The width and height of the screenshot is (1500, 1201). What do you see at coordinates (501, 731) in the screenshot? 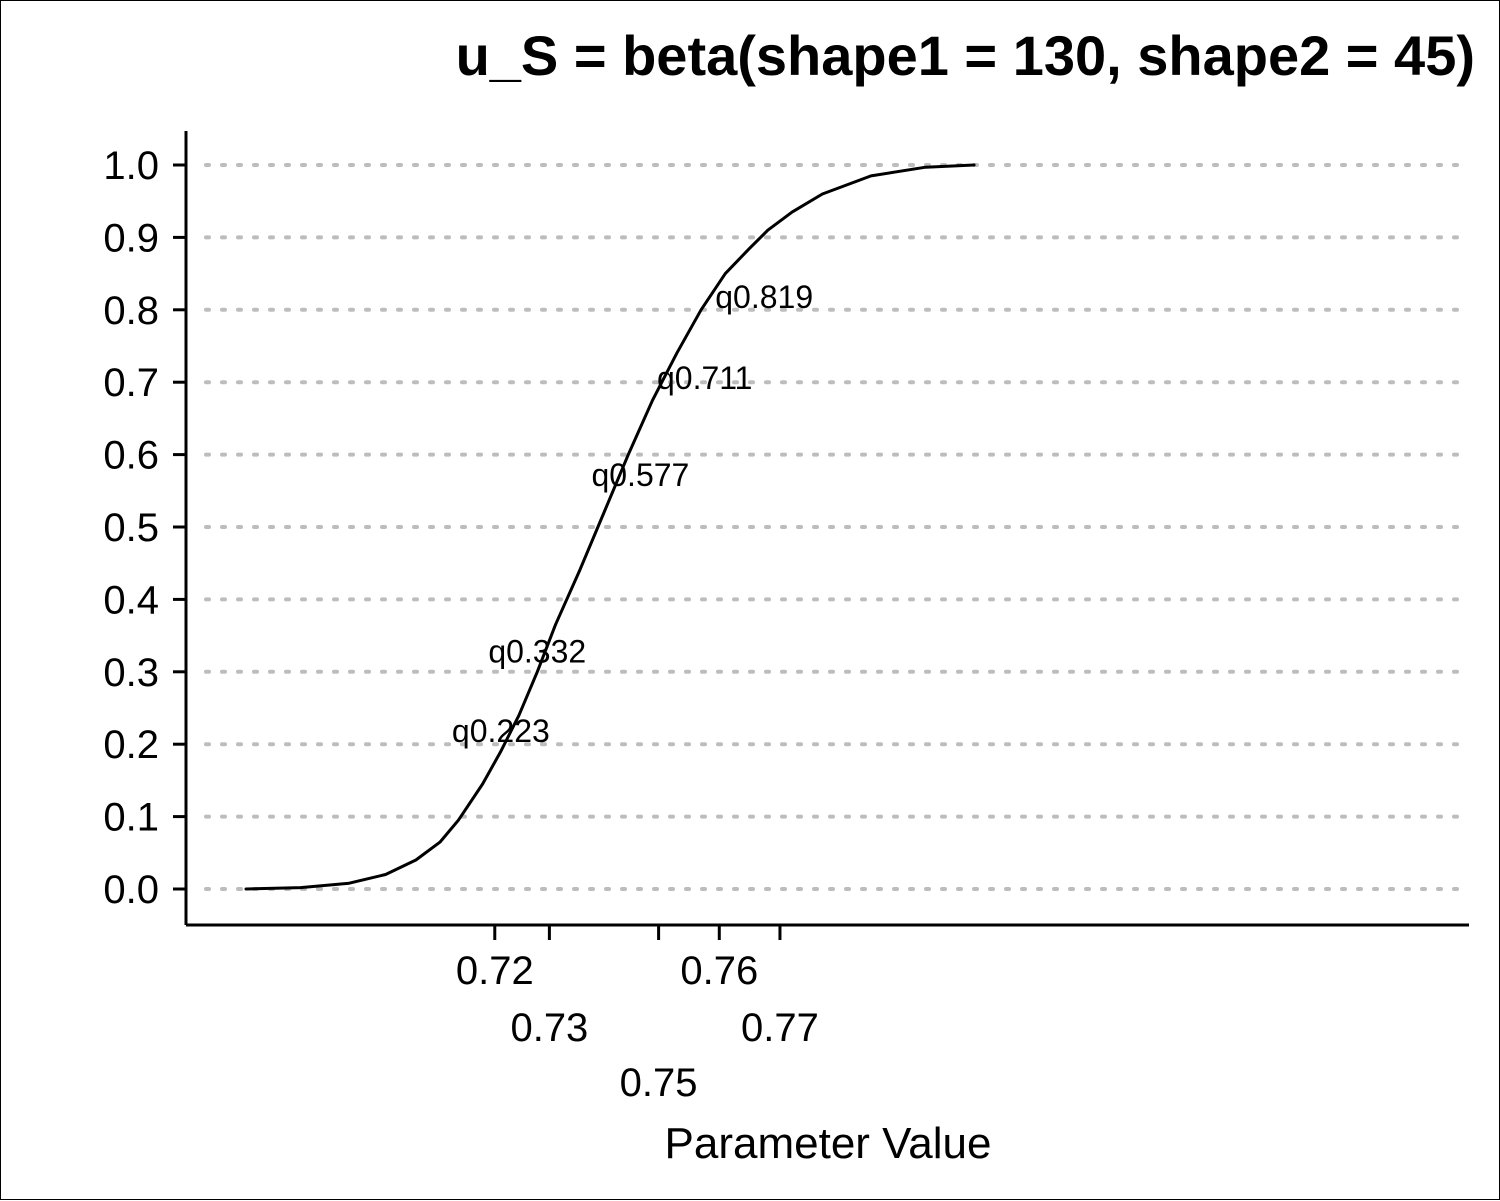
I see `quantile-annotation: q0.223` at bounding box center [501, 731].